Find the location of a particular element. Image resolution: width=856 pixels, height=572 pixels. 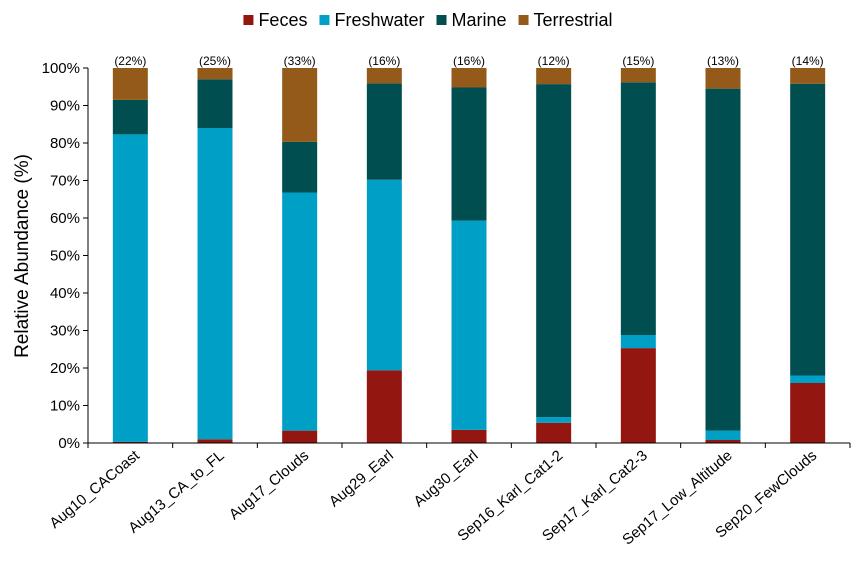

x-tick-label: Aug29_Earl is located at coordinates (361, 478).